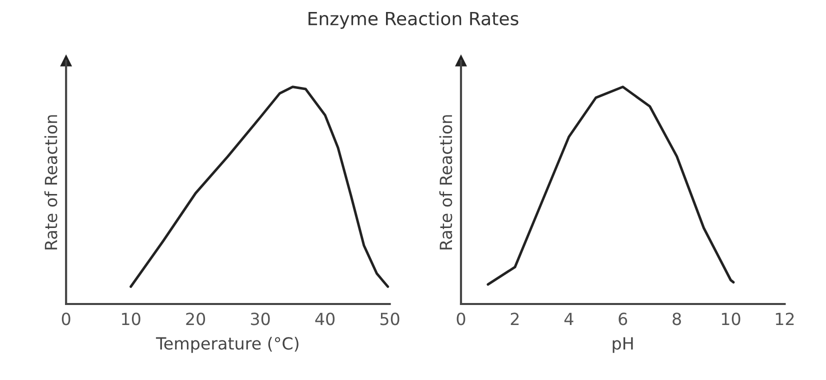  I want to click on x-tick-label: 30, so click(260, 319).